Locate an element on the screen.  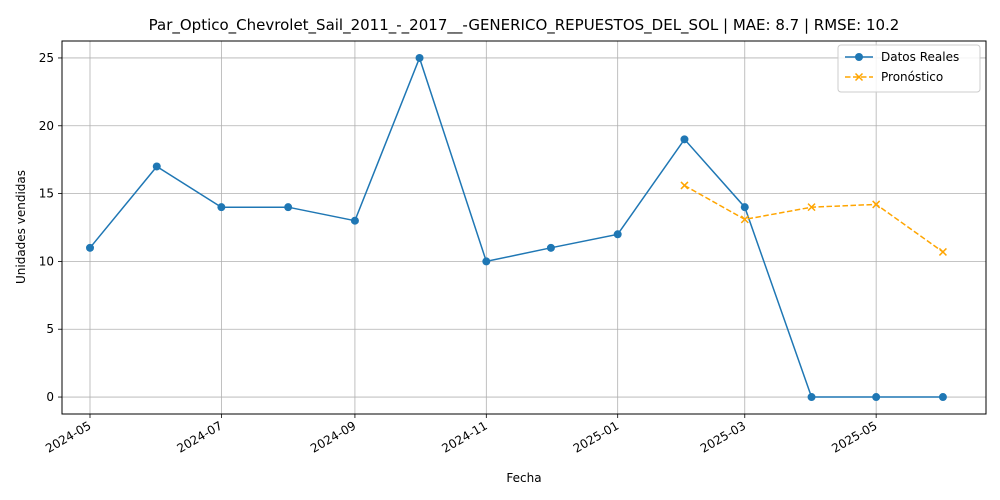
y-tick-label: 10 is located at coordinates (46, 261).